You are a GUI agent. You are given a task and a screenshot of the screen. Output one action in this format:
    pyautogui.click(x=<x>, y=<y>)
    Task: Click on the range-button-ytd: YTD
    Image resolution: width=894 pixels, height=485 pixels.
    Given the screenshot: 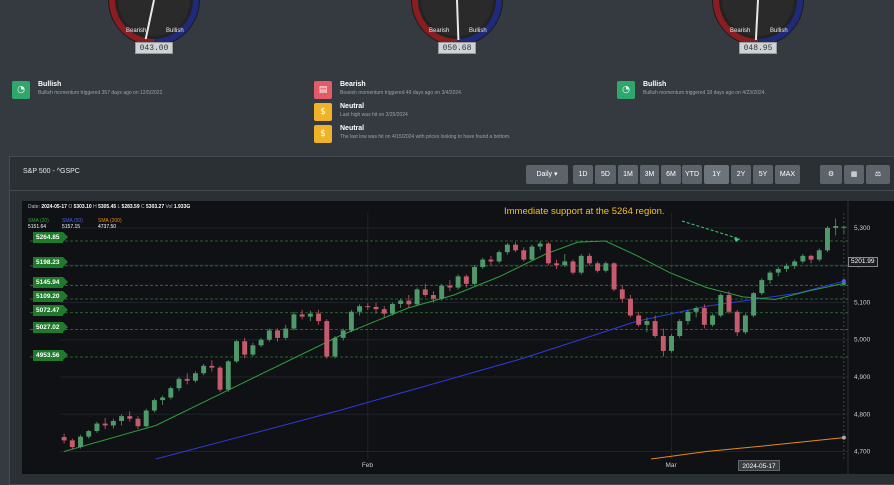 What is the action you would take?
    pyautogui.click(x=692, y=174)
    